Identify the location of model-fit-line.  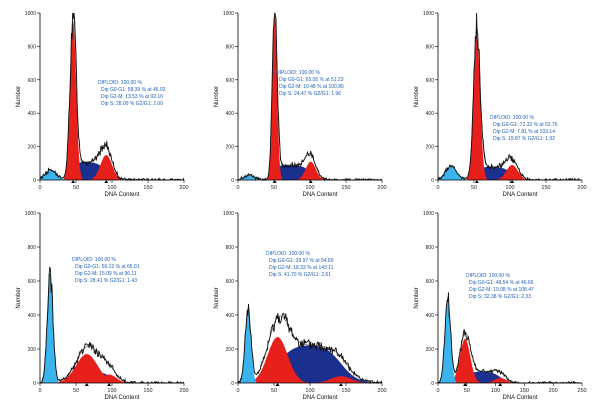
(111, 328).